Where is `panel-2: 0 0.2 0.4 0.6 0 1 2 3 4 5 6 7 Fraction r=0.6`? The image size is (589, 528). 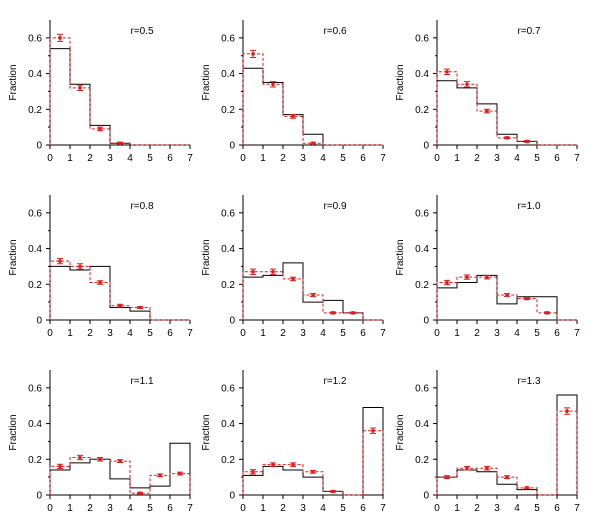 panel-2: 0 0.2 0.4 0.6 0 1 2 3 4 5 6 7 Fraction r=0.6 is located at coordinates (293, 92).